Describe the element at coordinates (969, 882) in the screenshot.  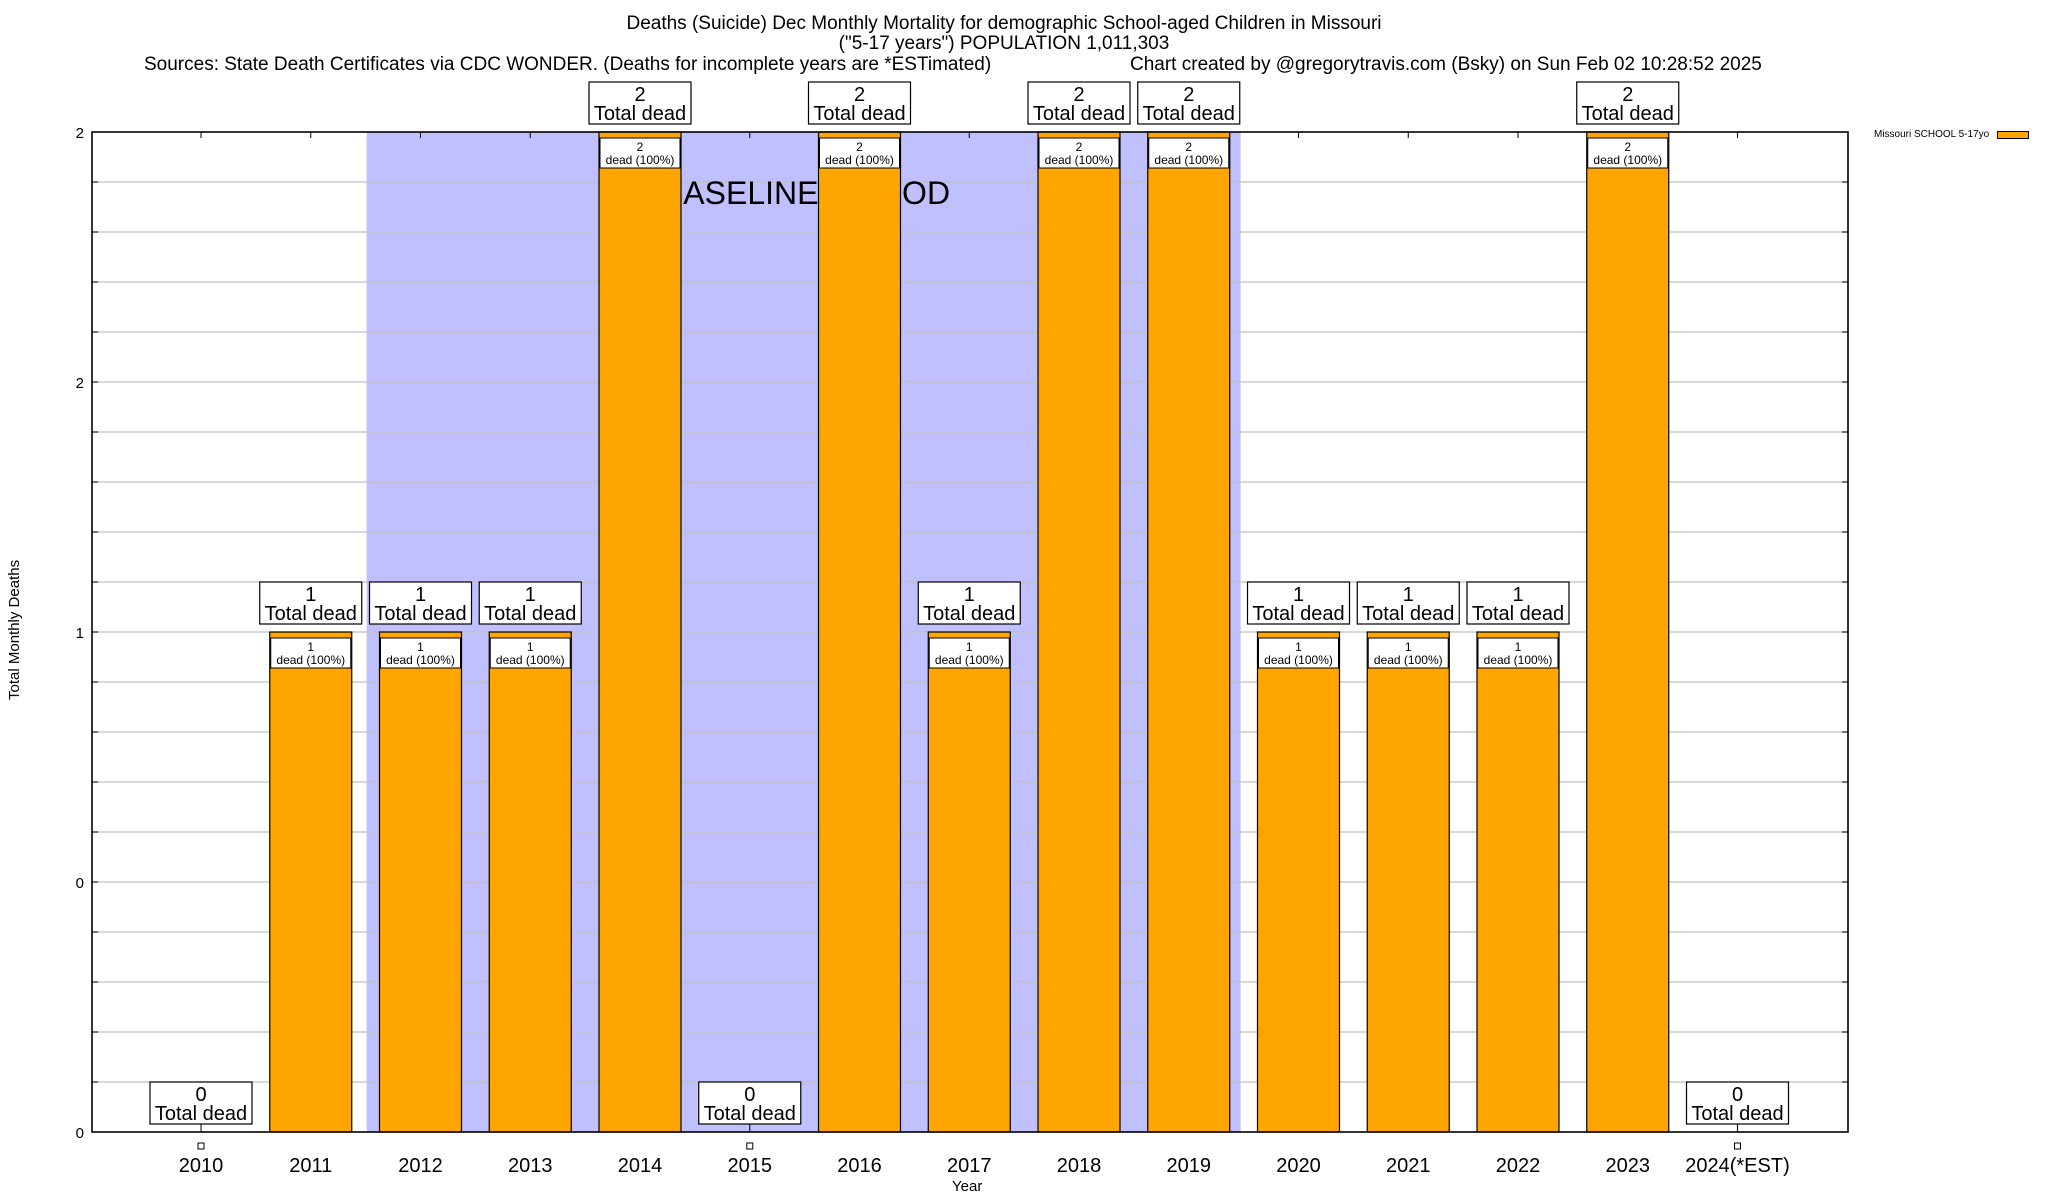
I see `bar-2017` at that location.